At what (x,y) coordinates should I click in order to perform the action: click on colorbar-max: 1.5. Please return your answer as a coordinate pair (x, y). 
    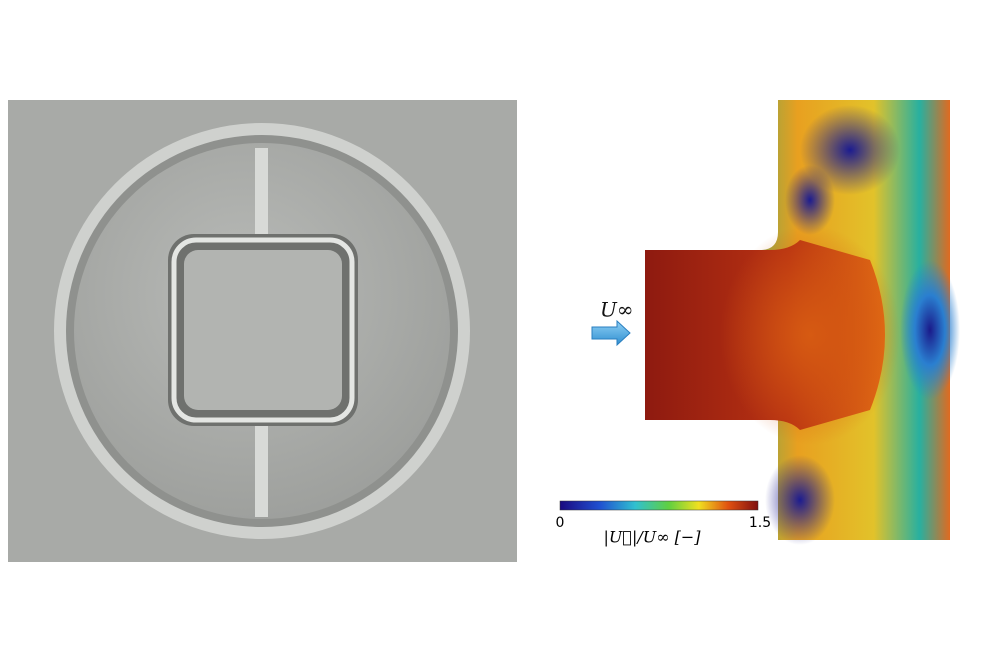
    Looking at the image, I should click on (760, 523).